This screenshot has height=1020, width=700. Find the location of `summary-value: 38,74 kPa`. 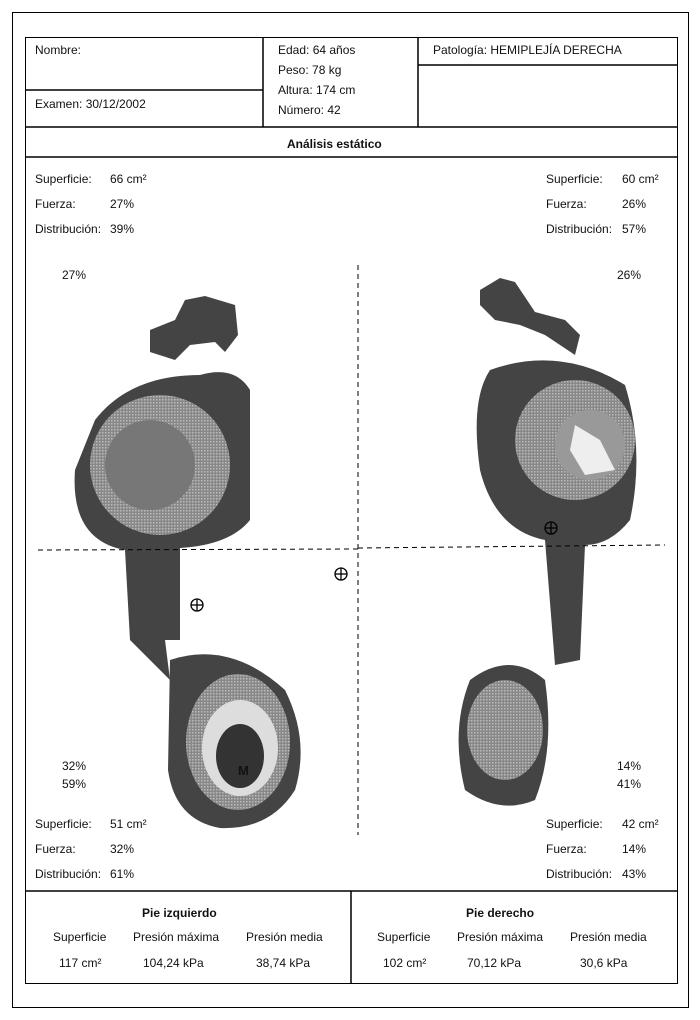

summary-value: 38,74 kPa is located at coordinates (283, 963).